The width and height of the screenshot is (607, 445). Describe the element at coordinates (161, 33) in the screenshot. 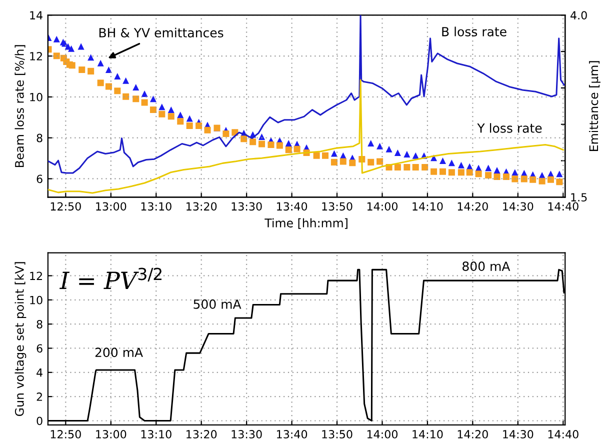

I see `annotation: BH & YV emittances` at that location.